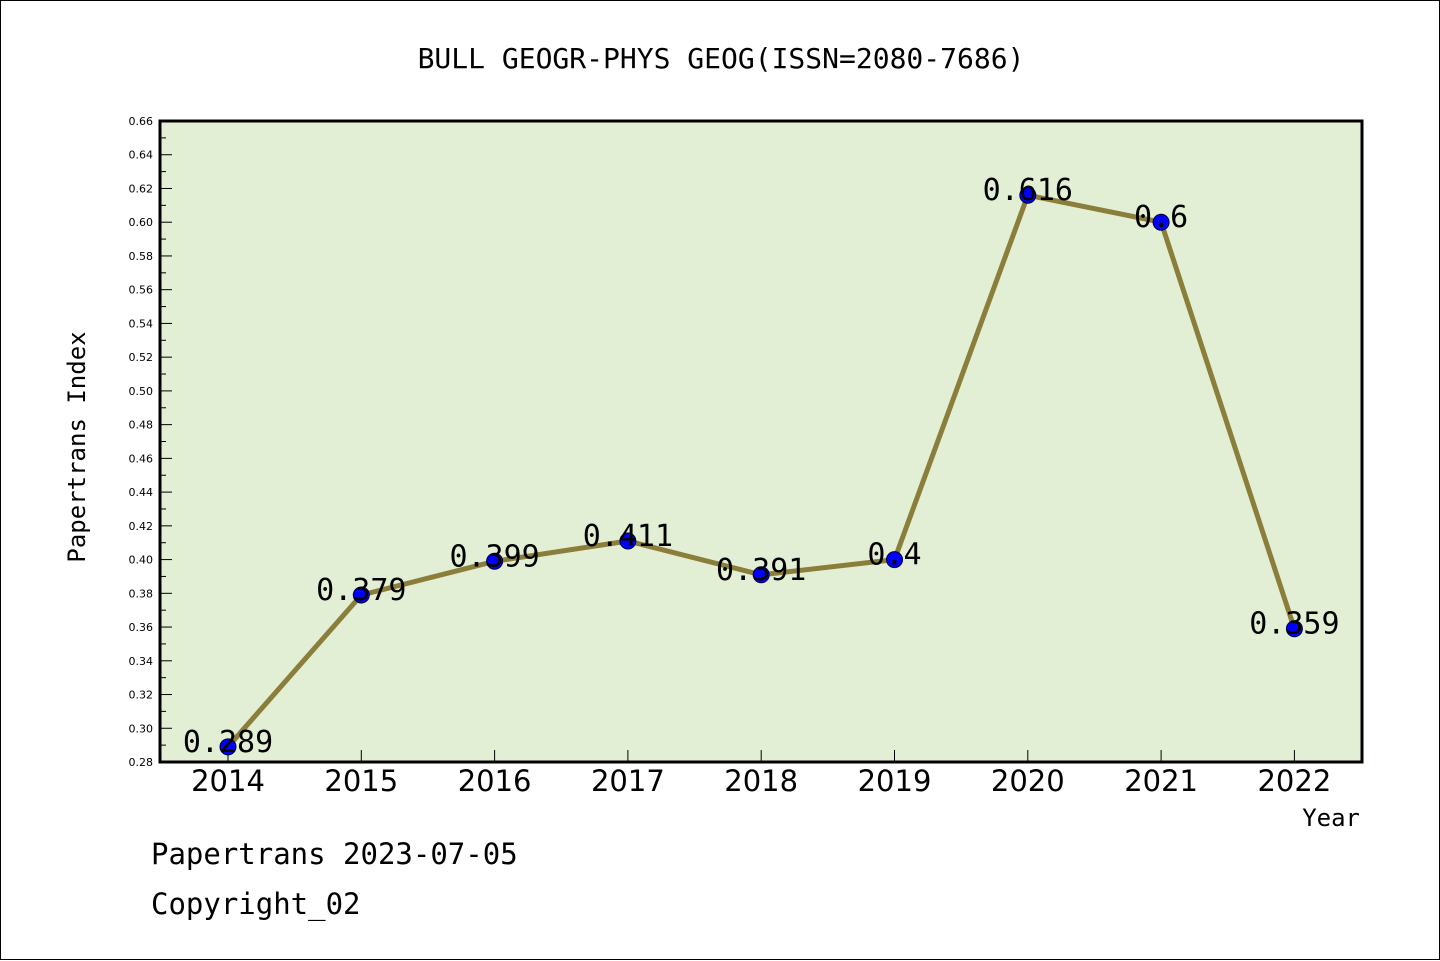  Describe the element at coordinates (77, 446) in the screenshot. I see `y-axis-title: Papertrans Index` at that location.